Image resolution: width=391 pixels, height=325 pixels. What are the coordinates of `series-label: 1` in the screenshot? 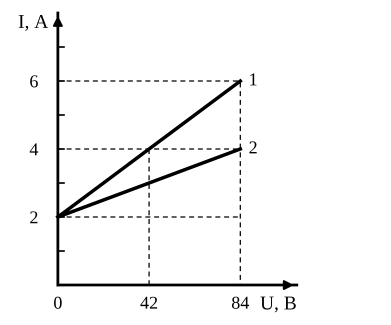 It's located at (253, 79).